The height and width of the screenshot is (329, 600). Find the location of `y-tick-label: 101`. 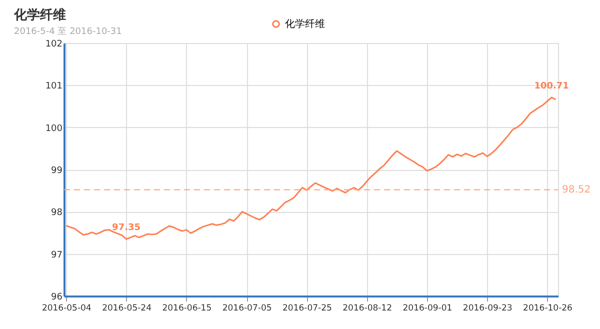

y-tick-label: 101 is located at coordinates (53, 87).